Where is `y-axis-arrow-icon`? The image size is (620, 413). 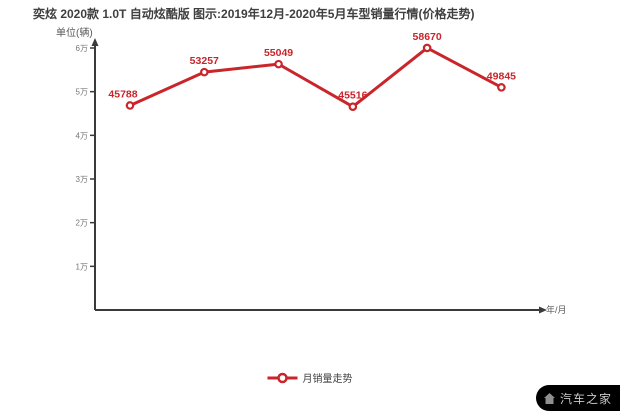 y-axis-arrow-icon is located at coordinates (95, 42).